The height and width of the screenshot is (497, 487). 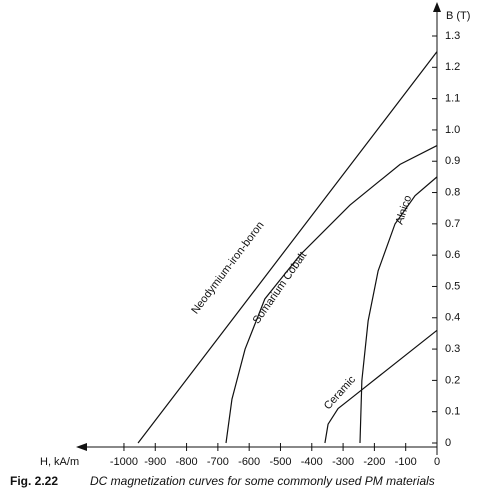 I want to click on x-tick-label: 0, so click(x=437, y=462).